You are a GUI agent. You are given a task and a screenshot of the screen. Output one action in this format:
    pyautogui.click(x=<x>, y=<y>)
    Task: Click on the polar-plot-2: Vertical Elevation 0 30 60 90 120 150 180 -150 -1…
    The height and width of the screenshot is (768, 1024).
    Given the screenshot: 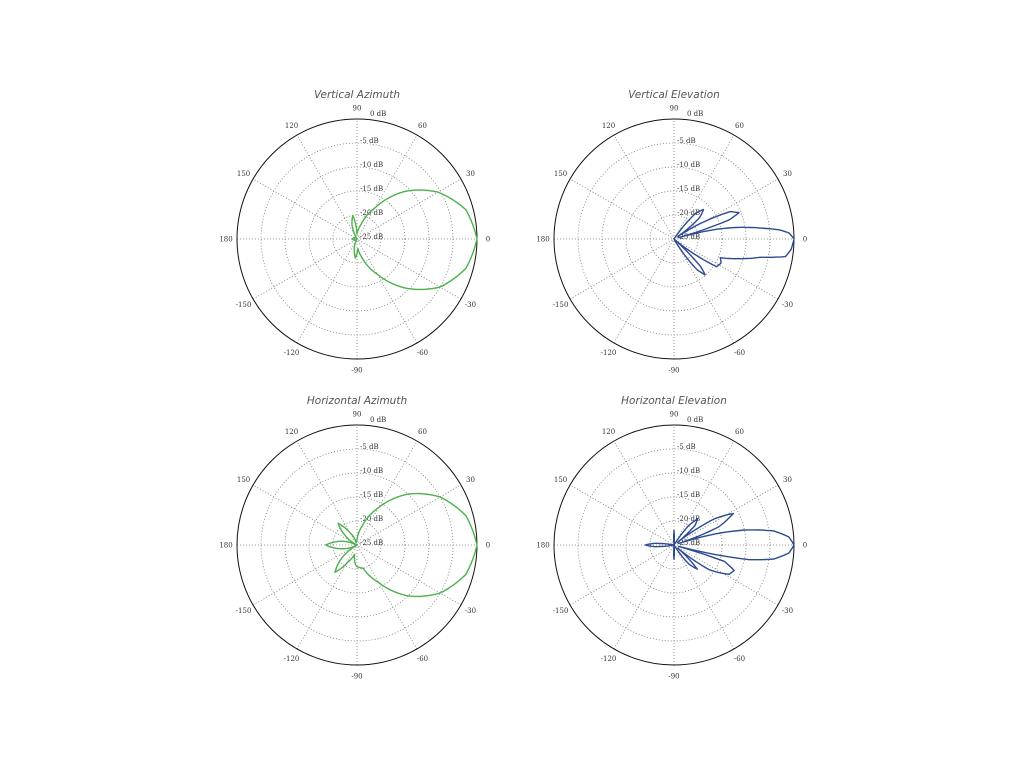 What is the action you would take?
    pyautogui.click(x=671, y=232)
    